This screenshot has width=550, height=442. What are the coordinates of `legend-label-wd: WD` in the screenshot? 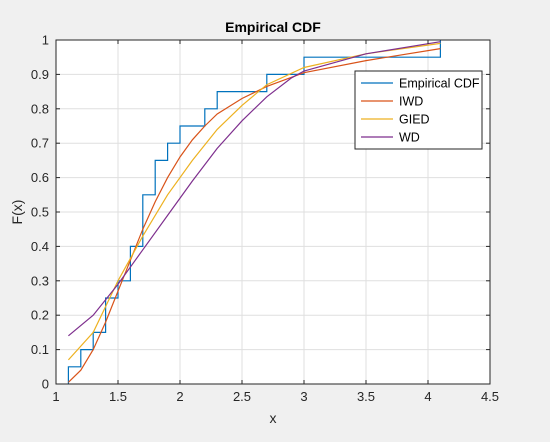 It's located at (409, 138).